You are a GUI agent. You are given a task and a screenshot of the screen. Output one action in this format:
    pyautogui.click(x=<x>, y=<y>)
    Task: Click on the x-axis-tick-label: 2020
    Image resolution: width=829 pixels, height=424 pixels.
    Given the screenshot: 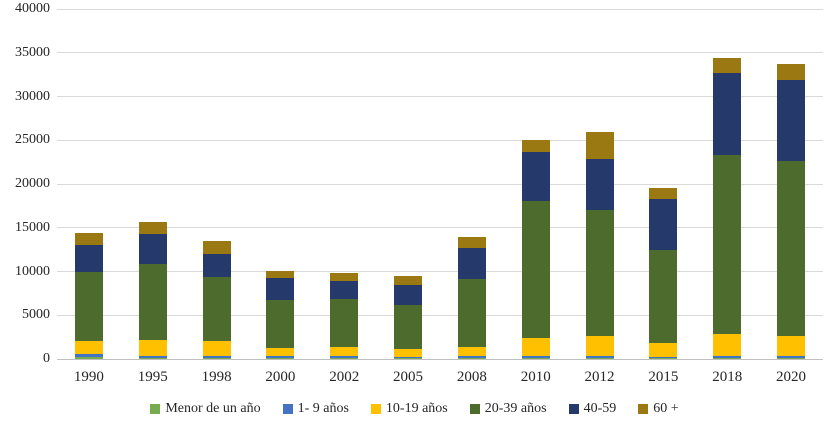 What is the action you would take?
    pyautogui.click(x=791, y=377)
    